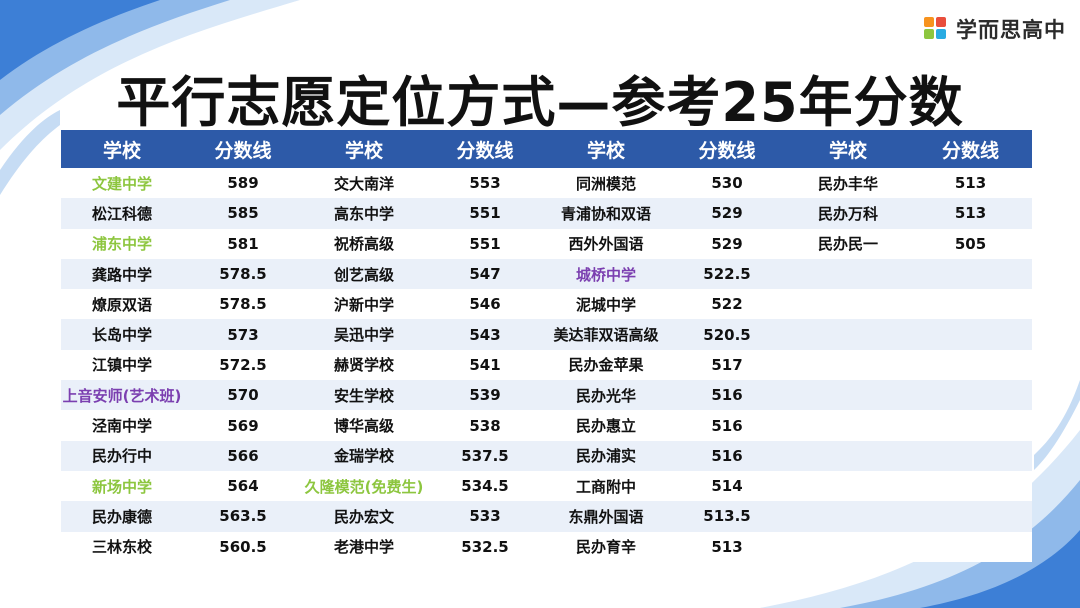 Image resolution: width=1080 pixels, height=608 pixels. Describe the element at coordinates (122, 425) in the screenshot. I see `school-name-cell: 泾南中学` at that location.